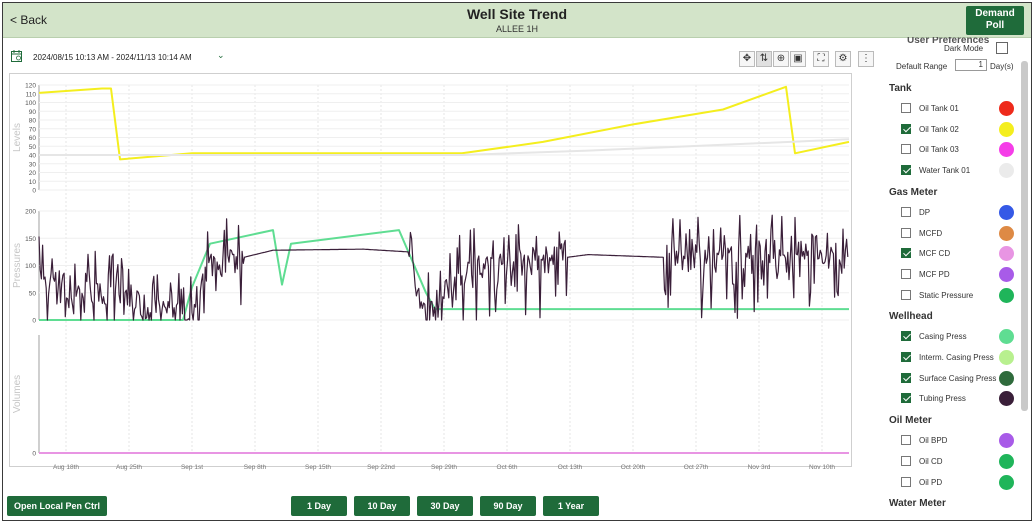 The width and height of the screenshot is (1036, 525). I want to click on y-tick-label: 100, so click(30, 103).